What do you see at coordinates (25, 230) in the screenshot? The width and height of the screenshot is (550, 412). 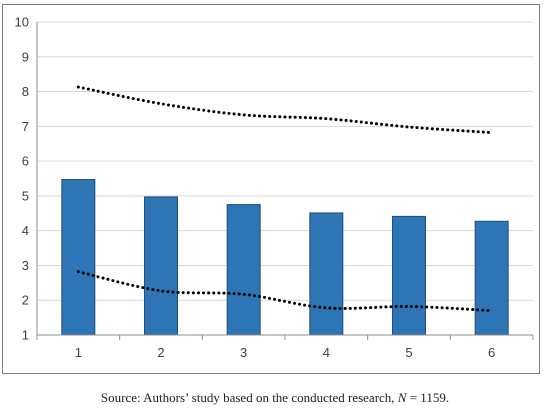 I see `y-tick-label-4: 4` at bounding box center [25, 230].